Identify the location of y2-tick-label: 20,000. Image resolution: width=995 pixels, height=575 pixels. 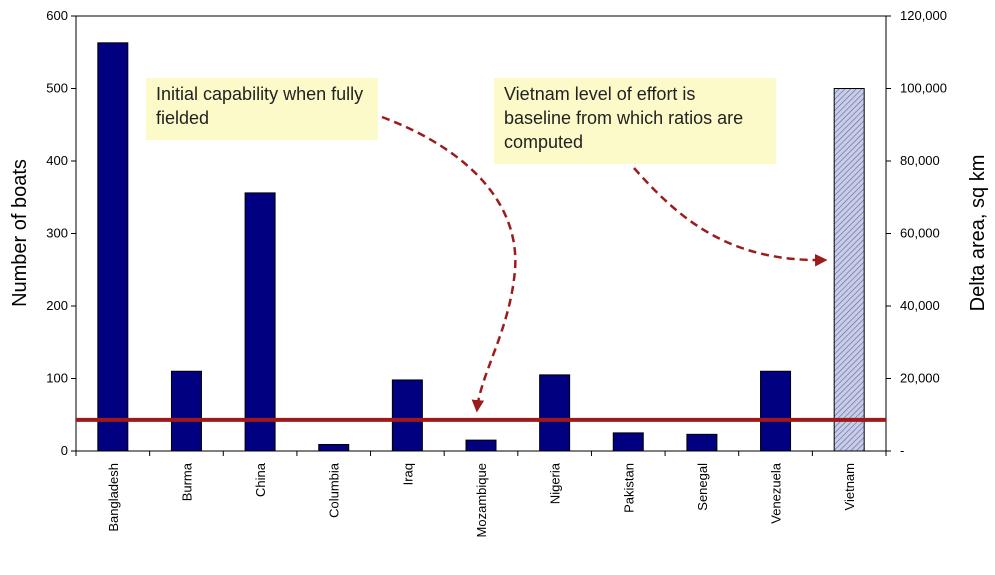
(920, 378).